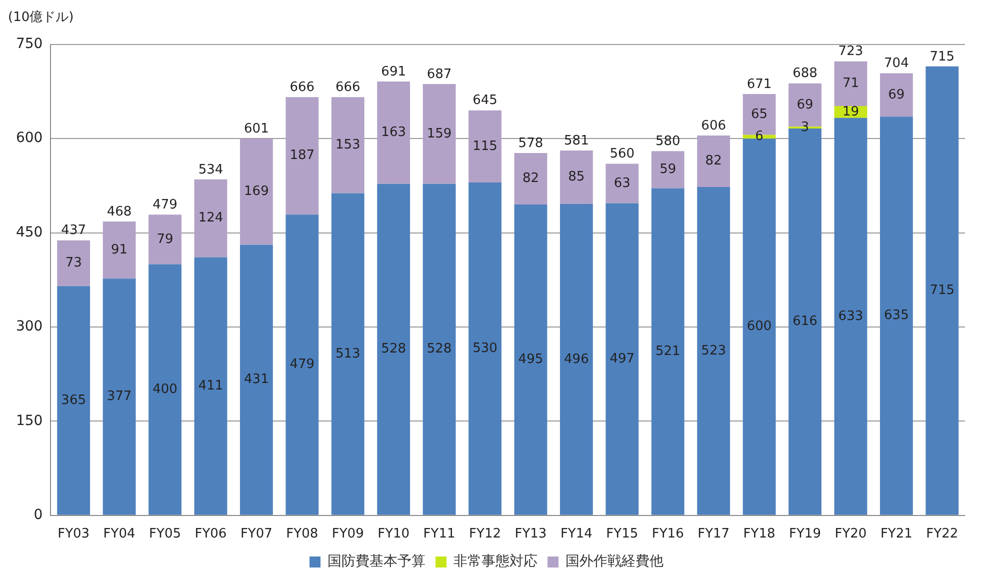 The image size is (983, 587). What do you see at coordinates (530, 534) in the screenshot?
I see `x-tick-label: FY13` at bounding box center [530, 534].